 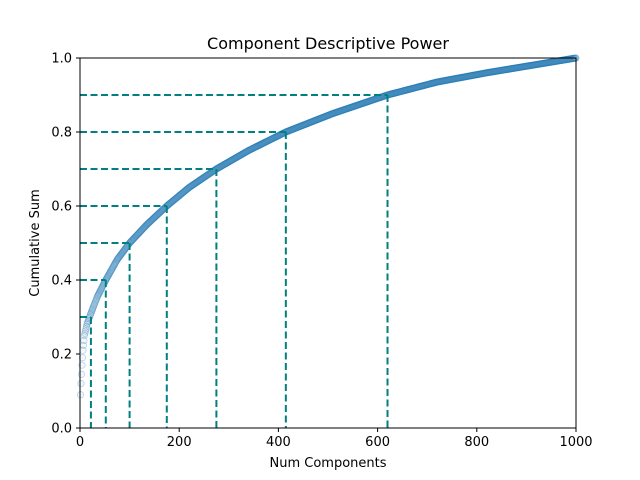 What do you see at coordinates (61, 59) in the screenshot?
I see `y-tick-label: 1.0` at bounding box center [61, 59].